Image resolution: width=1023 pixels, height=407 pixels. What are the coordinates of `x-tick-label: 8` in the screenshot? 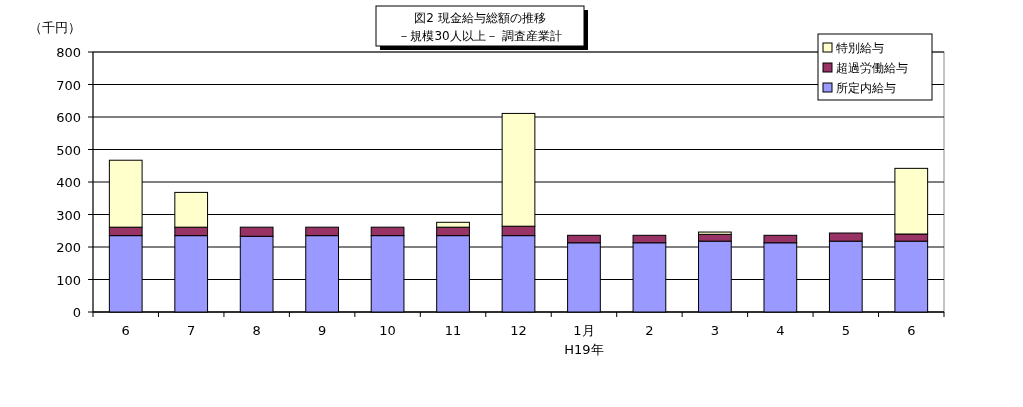 It's located at (256, 330).